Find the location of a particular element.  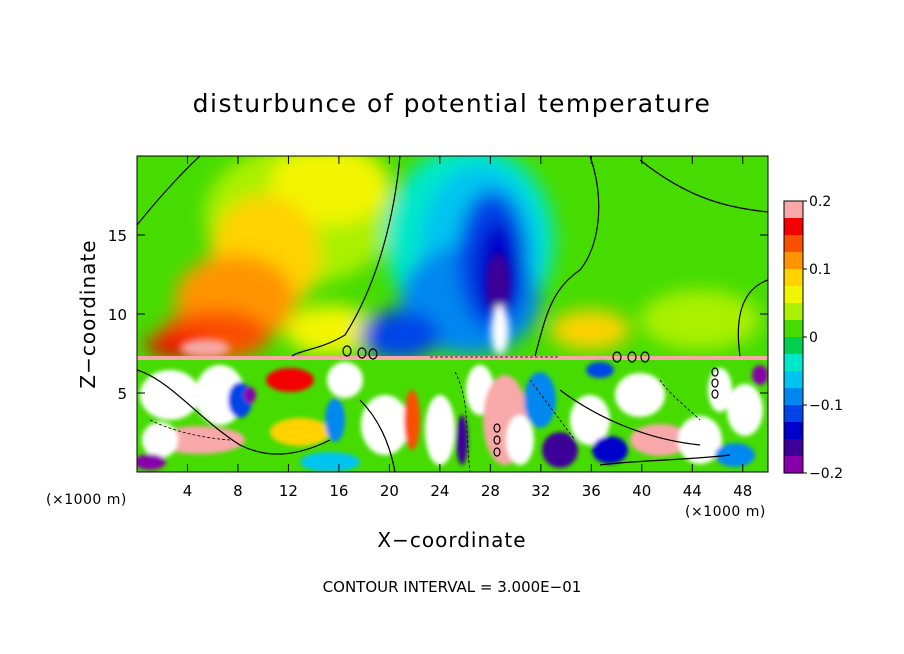

y-tick-label: 15 is located at coordinates (117, 236).